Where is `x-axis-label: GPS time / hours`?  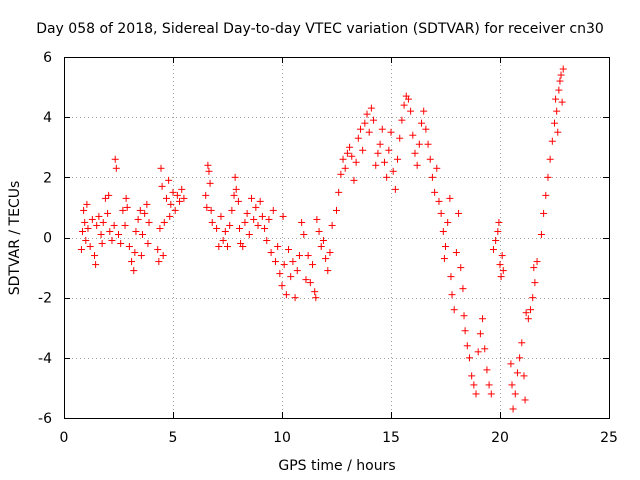 x-axis-label: GPS time / hours is located at coordinates (336, 466).